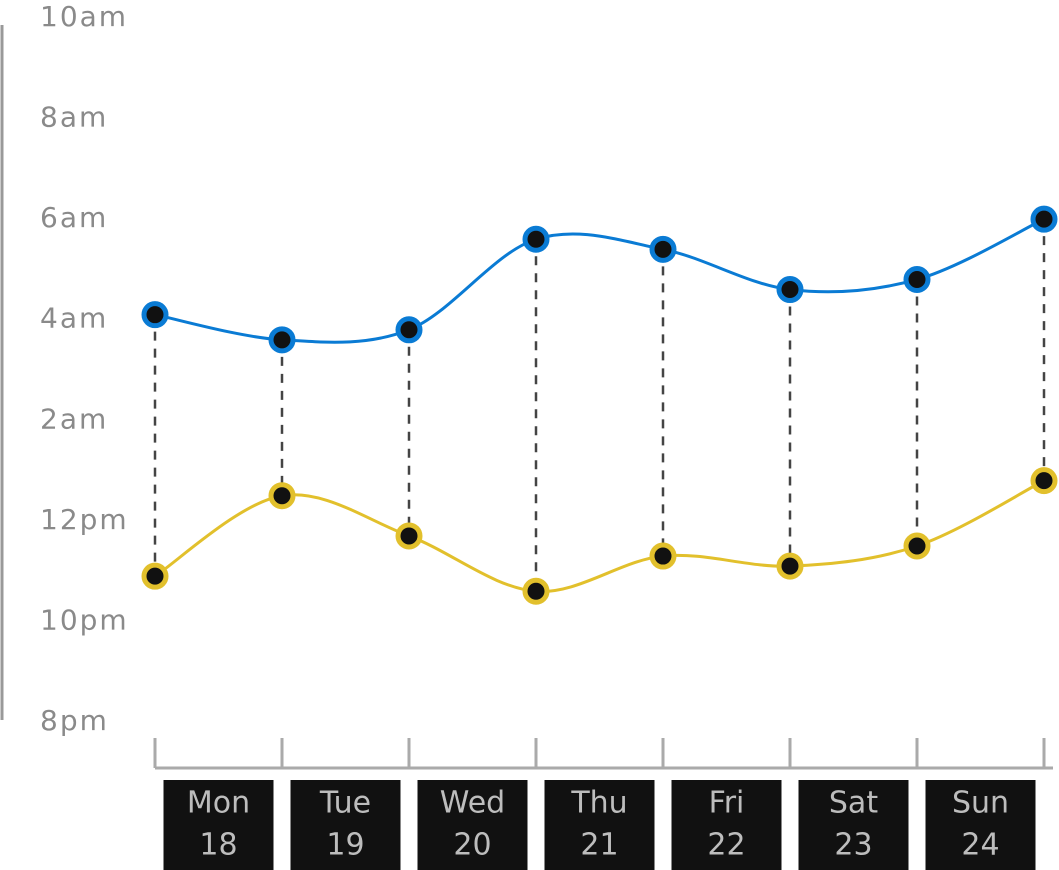  I want to click on day-date: 22, so click(726, 845).